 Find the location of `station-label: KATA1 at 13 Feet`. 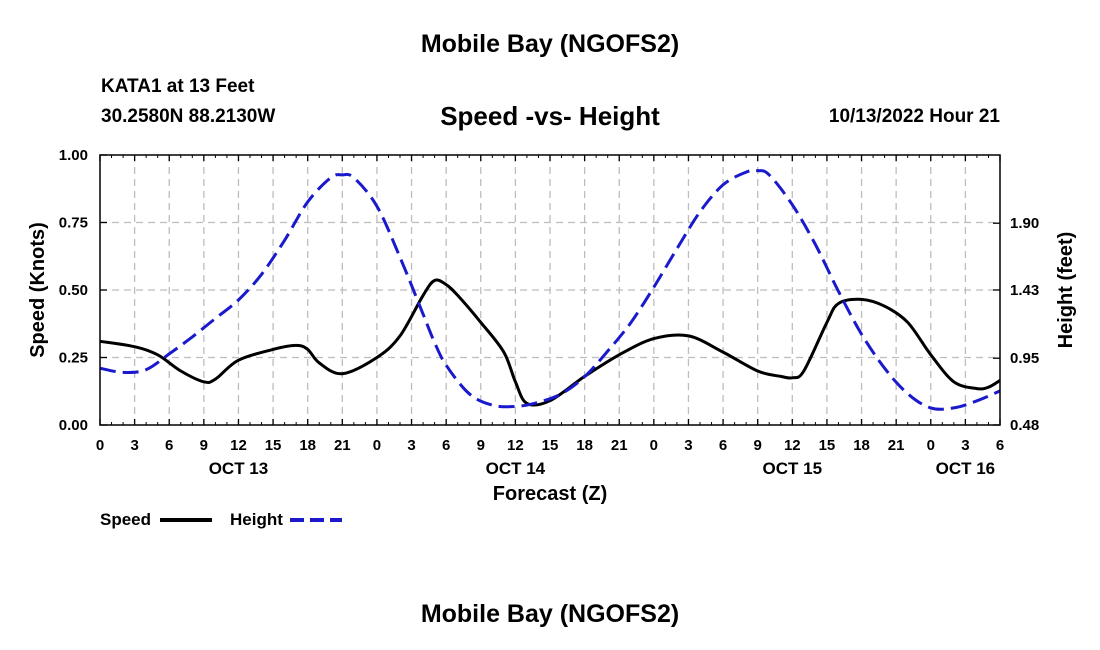

station-label: KATA1 at 13 Feet is located at coordinates (178, 86).